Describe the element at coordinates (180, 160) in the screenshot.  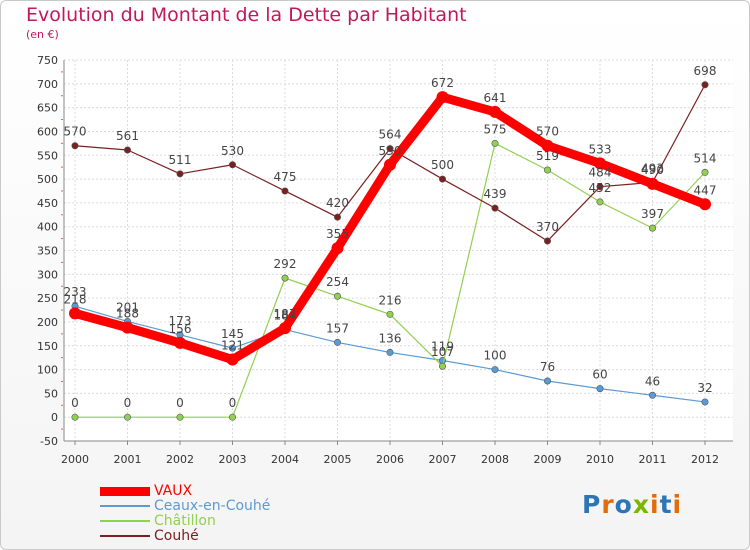
I see `data-label: 511` at that location.